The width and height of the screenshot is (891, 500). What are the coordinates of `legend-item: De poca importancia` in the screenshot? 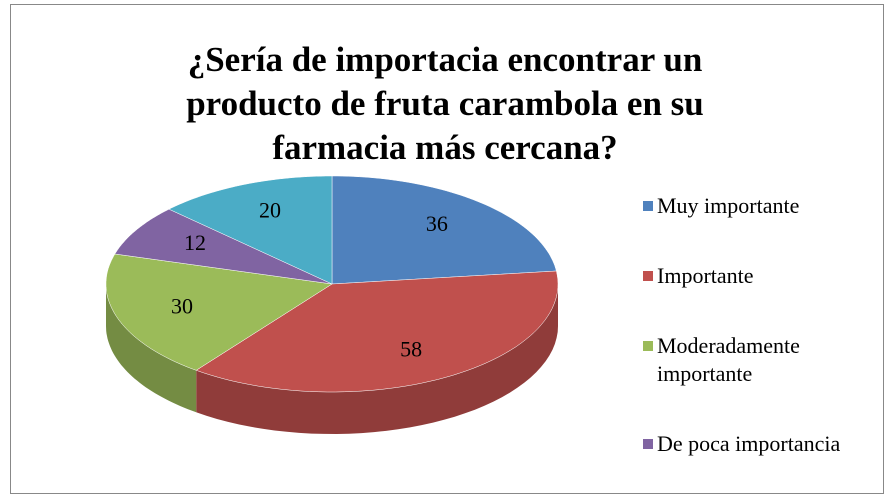 It's located at (763, 444).